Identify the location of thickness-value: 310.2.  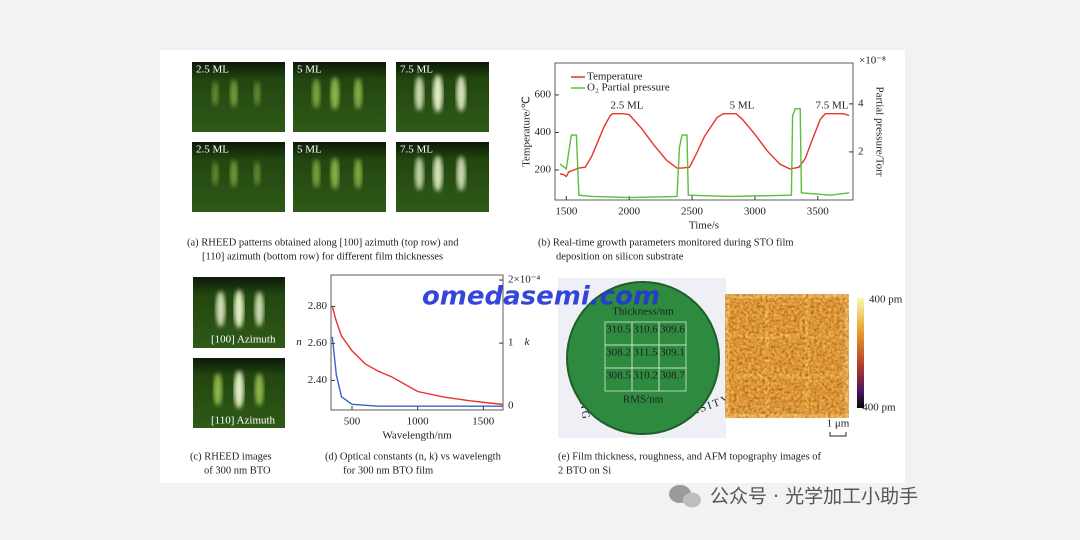
(645, 376).